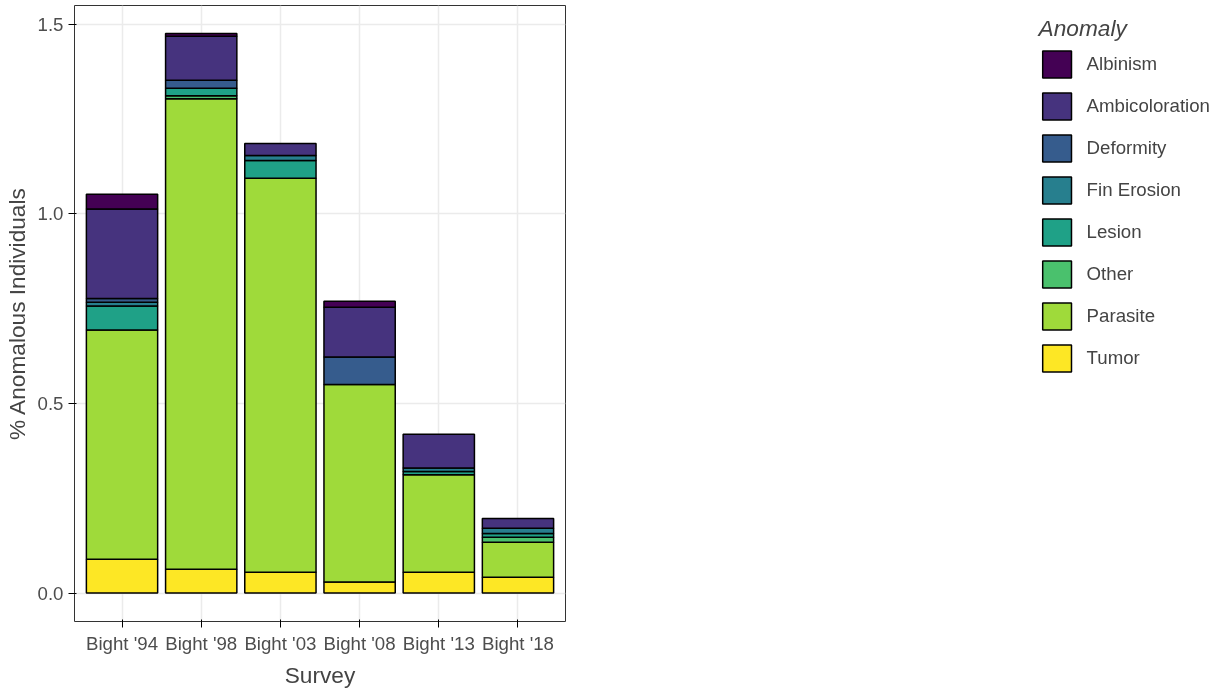 Image resolution: width=1228 pixels, height=696 pixels. Describe the element at coordinates (280, 643) in the screenshot. I see `x-tick-label: Bight '03` at that location.